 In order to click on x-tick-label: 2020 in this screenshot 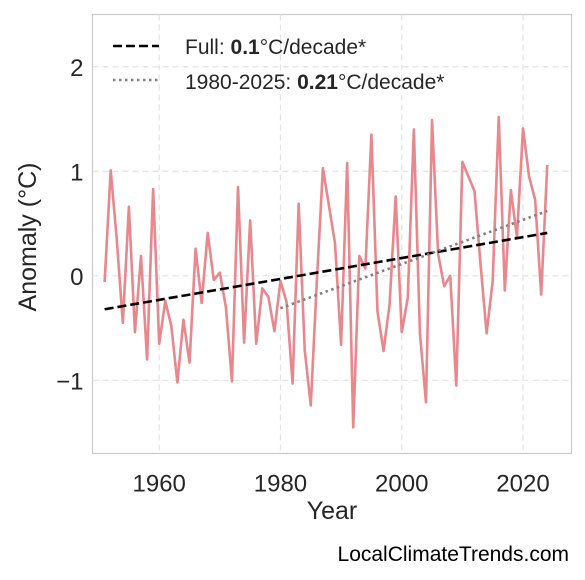, I will do `click(522, 484)`.